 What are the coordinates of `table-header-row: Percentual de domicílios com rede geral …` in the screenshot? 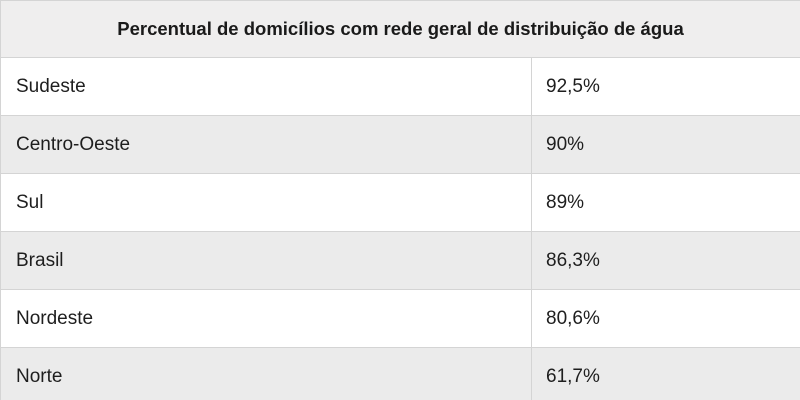 It's located at (400, 29).